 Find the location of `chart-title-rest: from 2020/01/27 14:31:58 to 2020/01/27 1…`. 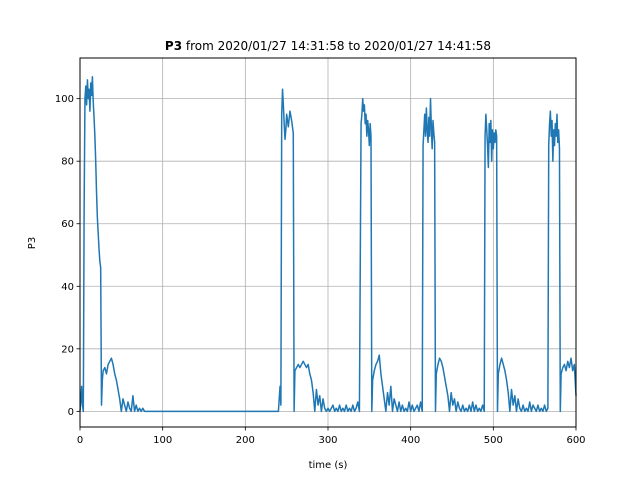

chart-title-rest: from 2020/01/27 14:31:58 to 2020/01/27 1… is located at coordinates (336, 46).